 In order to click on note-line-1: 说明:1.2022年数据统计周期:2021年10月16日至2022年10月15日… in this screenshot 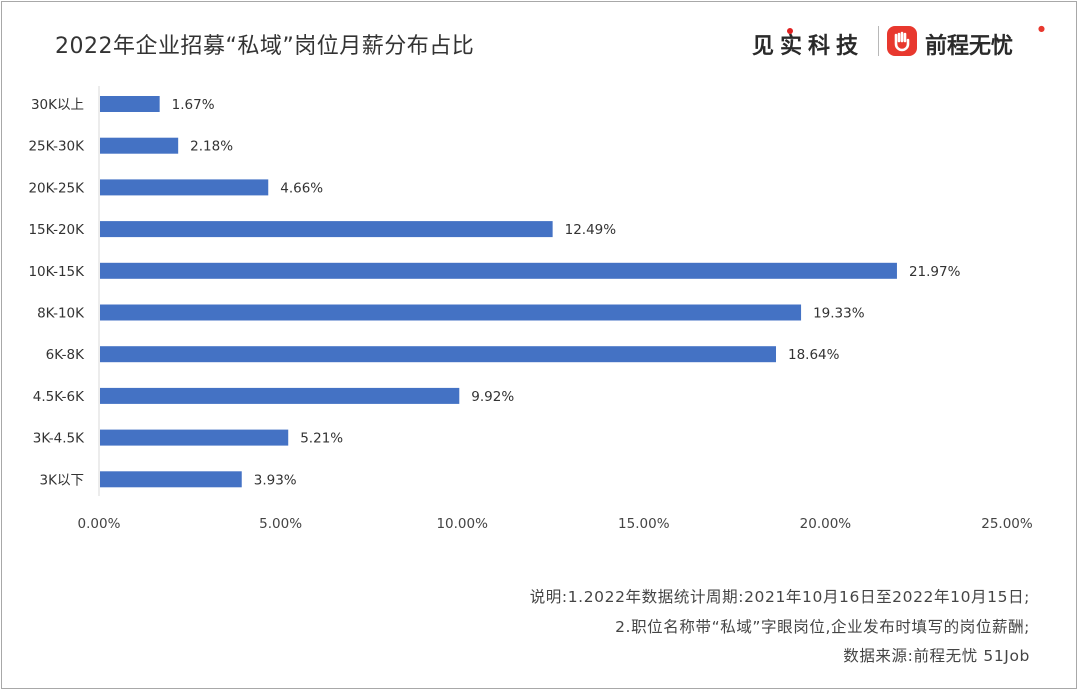, I will do `click(779, 597)`.